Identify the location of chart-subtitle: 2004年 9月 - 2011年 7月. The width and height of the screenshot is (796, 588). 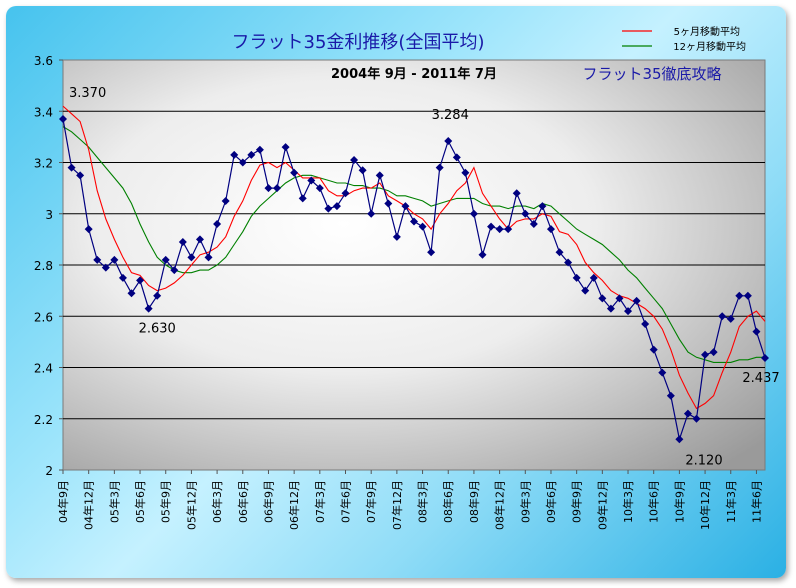
(414, 74).